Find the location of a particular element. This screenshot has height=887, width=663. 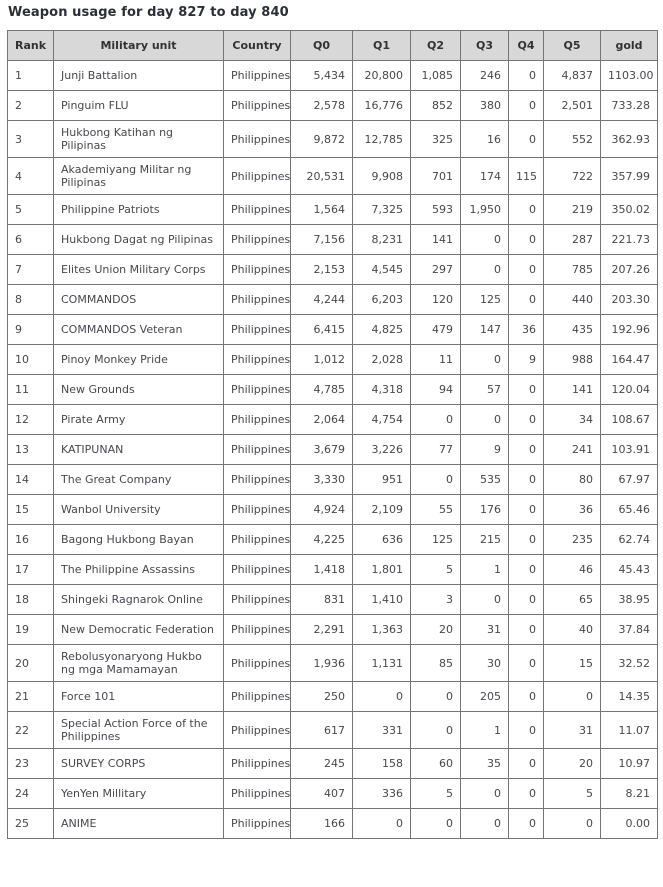

military-unit-cell: Hukbong Dagat ng Pilipinas is located at coordinates (138, 239).